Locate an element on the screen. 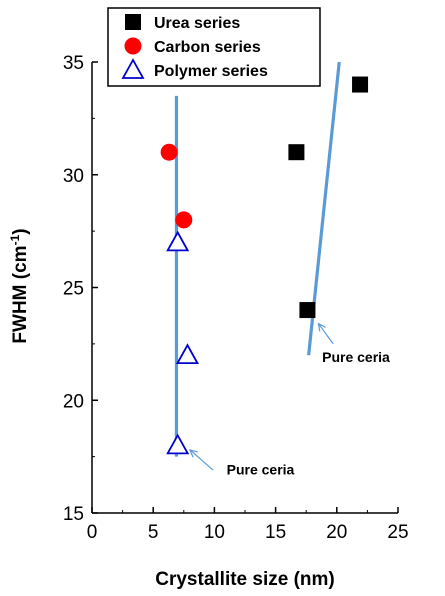 The height and width of the screenshot is (596, 445). legend-items: Urea series Carbon series Polymer series is located at coordinates (194, 47).